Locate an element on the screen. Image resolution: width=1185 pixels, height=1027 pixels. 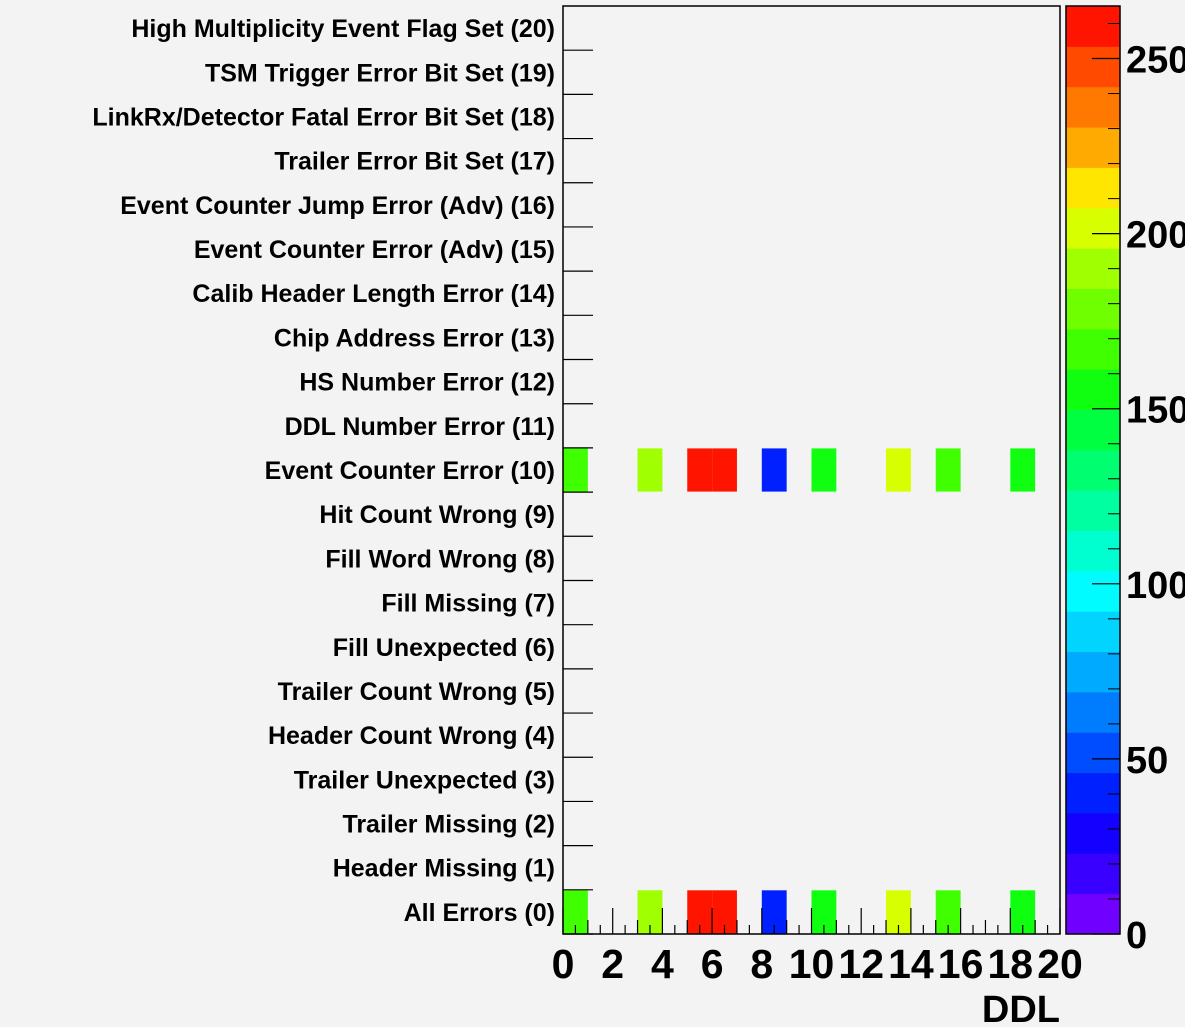
y-category-label: Hit Count Wrong (9) is located at coordinates (437, 515).